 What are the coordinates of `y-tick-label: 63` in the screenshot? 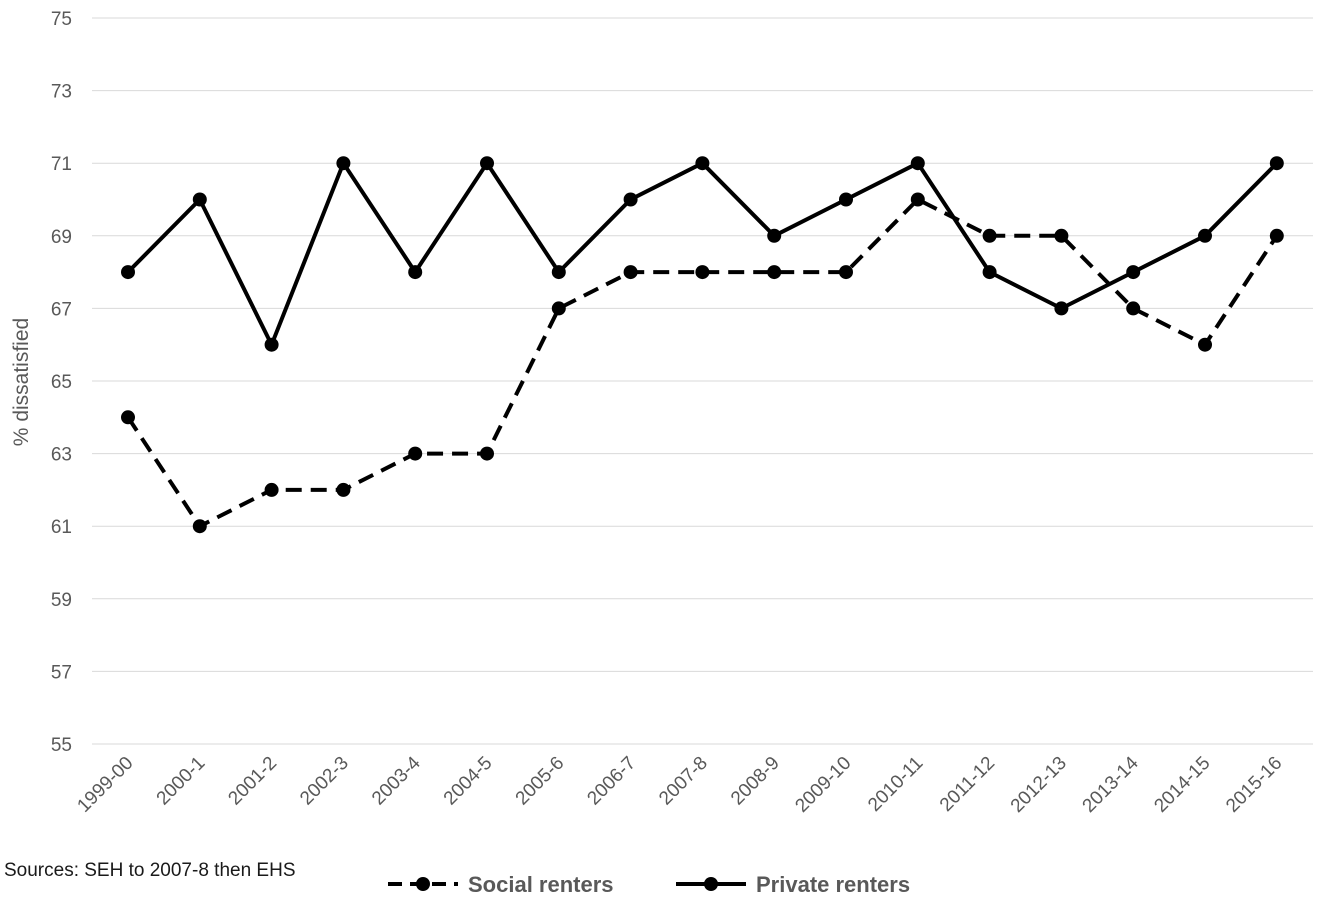 It's located at (61, 455).